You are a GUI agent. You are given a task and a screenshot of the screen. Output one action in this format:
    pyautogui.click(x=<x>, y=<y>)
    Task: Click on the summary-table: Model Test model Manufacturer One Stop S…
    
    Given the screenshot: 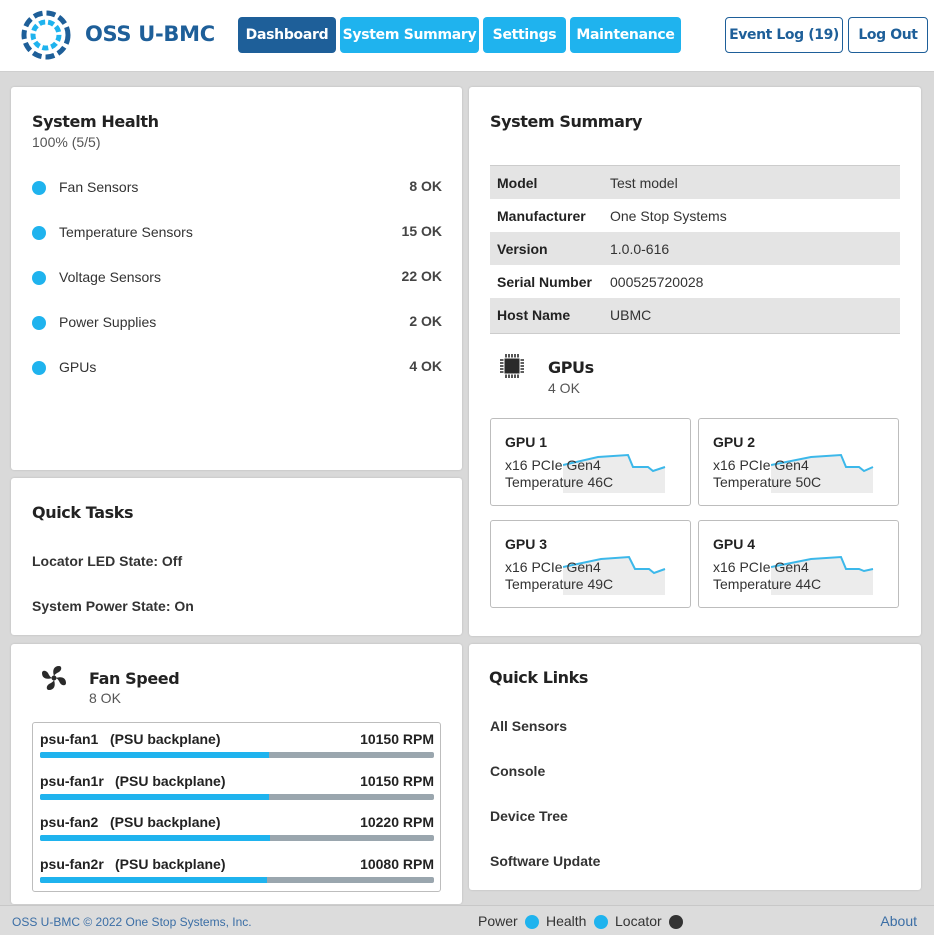 What is the action you would take?
    pyautogui.click(x=695, y=249)
    